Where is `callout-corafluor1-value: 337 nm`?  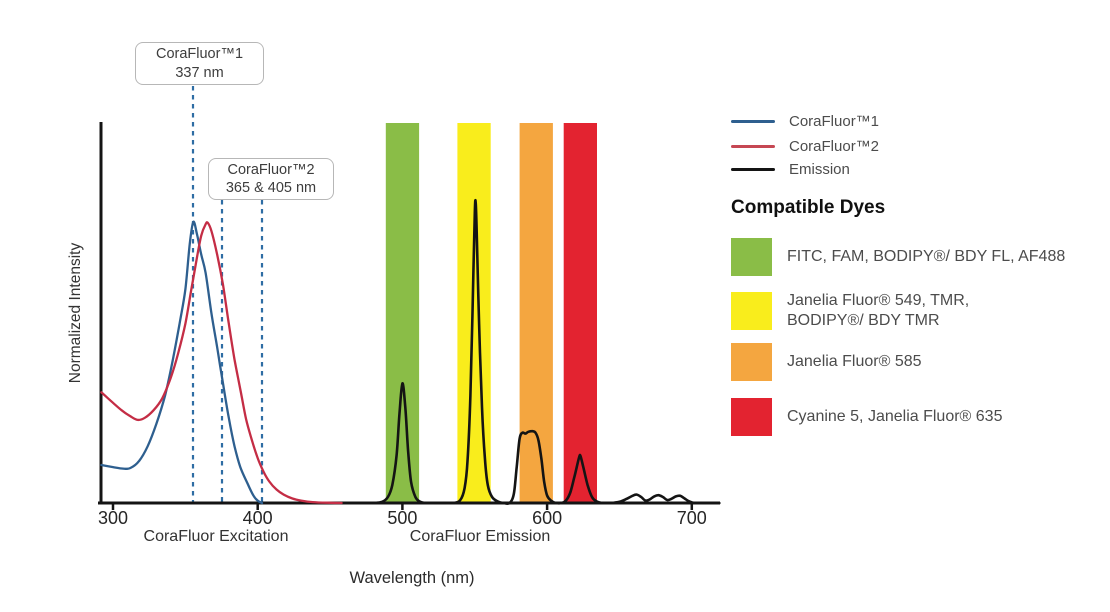 callout-corafluor1-value: 337 nm is located at coordinates (199, 72).